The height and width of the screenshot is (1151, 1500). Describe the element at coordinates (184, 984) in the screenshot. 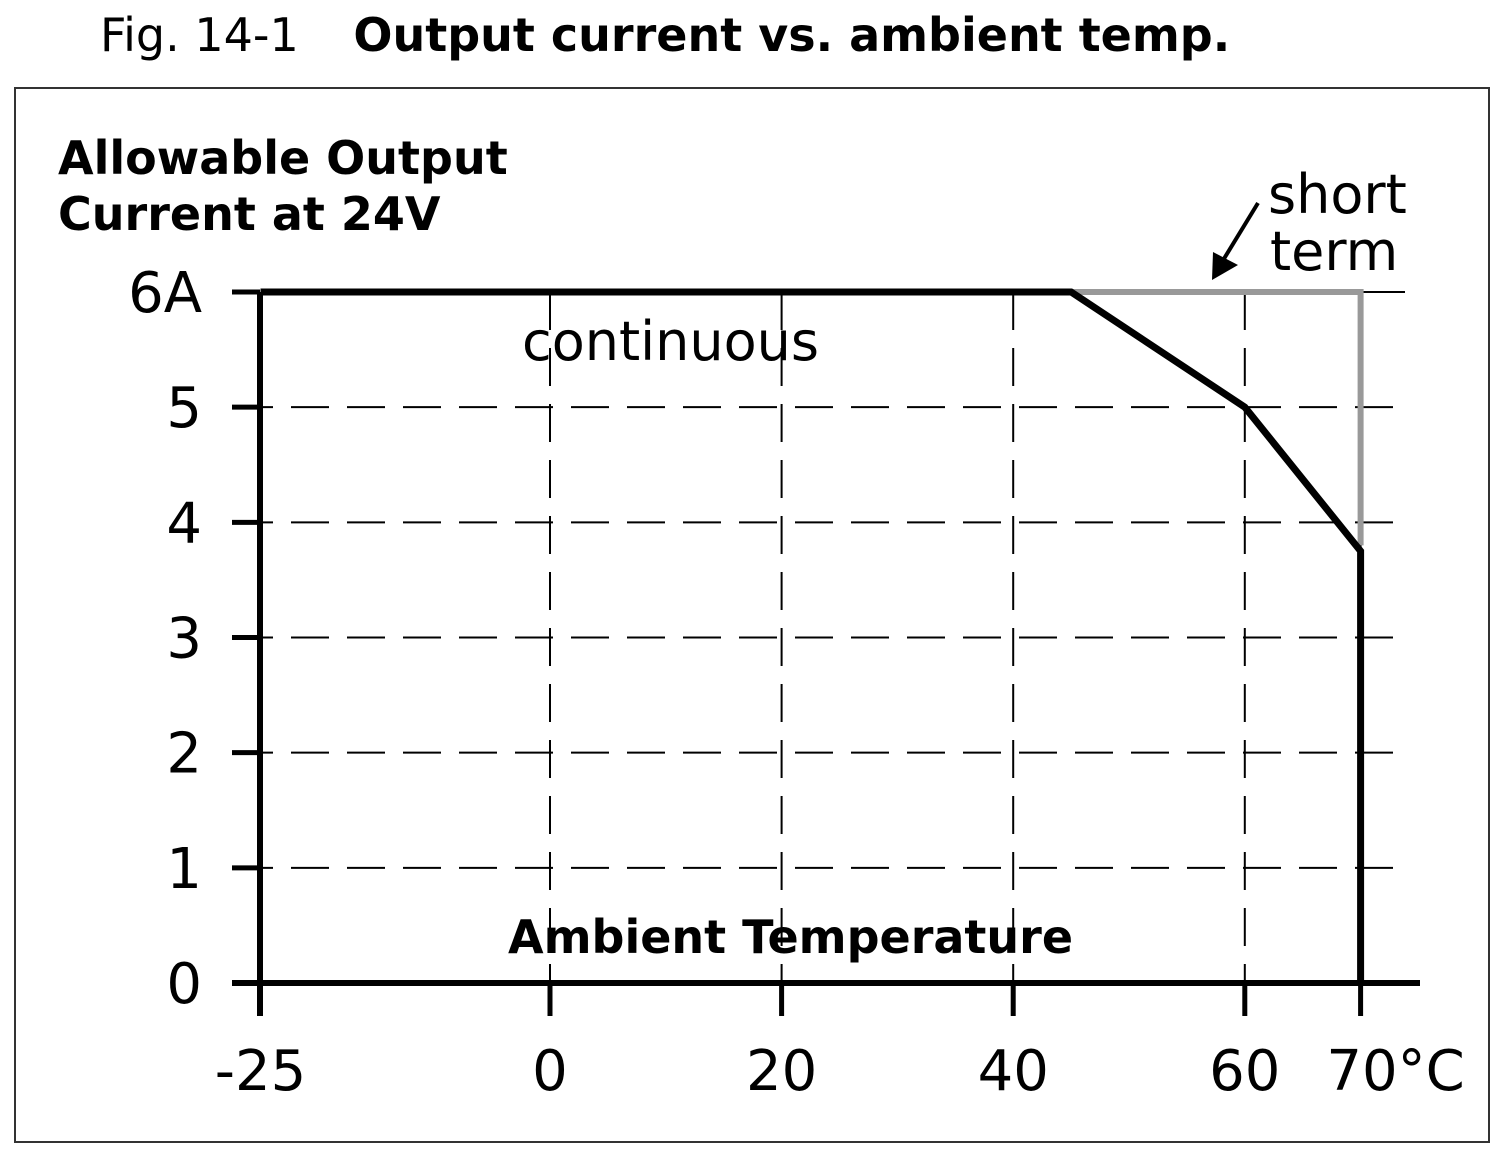

I see `y-tick-label: 0` at that location.